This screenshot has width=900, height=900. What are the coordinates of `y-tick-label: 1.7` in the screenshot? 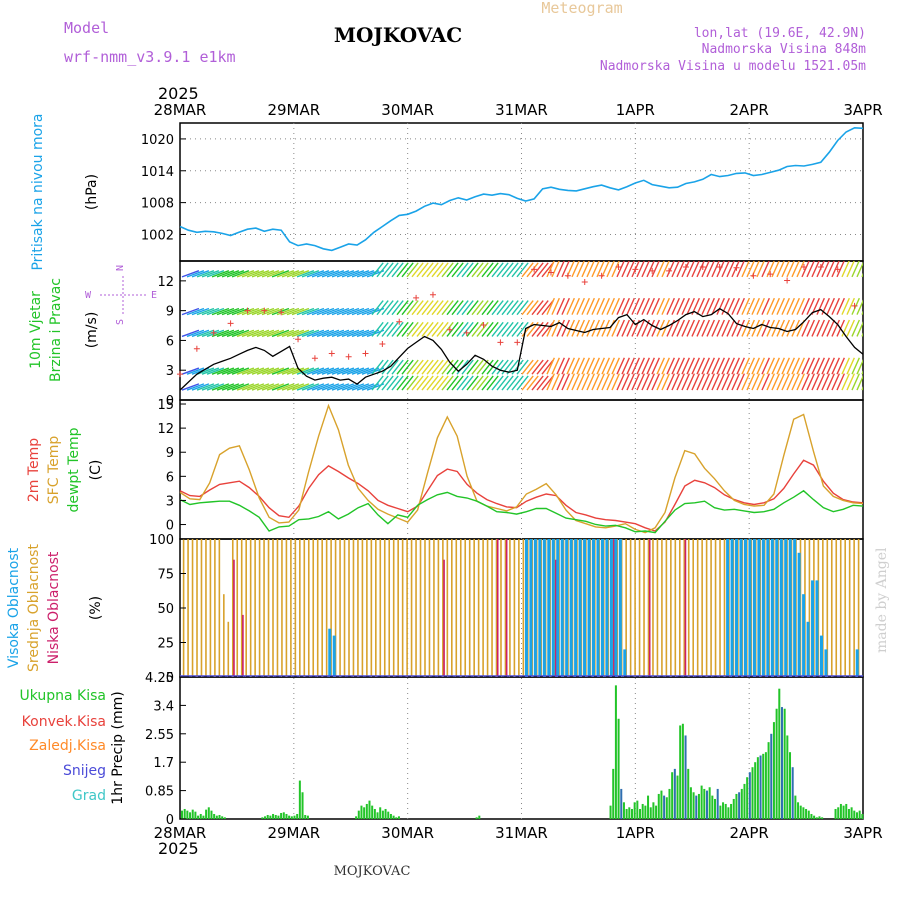 It's located at (163, 763).